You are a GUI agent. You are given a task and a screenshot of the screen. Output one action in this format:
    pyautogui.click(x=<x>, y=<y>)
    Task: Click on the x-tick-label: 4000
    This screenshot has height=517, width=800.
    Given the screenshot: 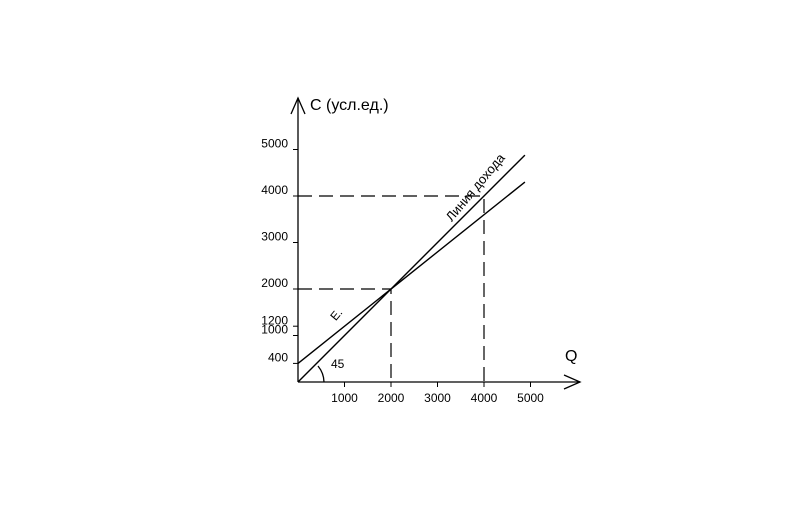 What is the action you would take?
    pyautogui.click(x=484, y=398)
    